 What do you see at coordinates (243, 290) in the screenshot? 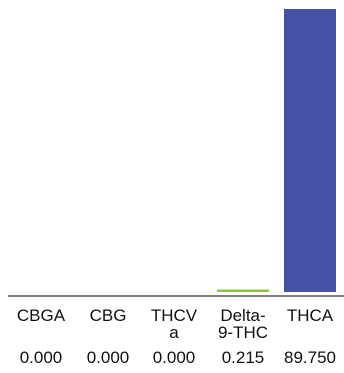
I see `bar-delta-9-thc` at bounding box center [243, 290].